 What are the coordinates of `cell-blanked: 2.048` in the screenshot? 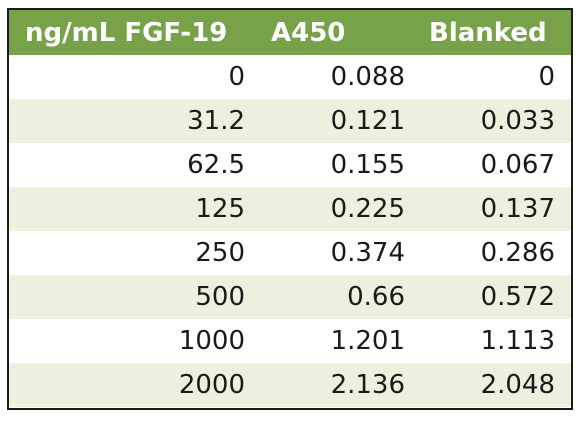 It's located at (517, 385).